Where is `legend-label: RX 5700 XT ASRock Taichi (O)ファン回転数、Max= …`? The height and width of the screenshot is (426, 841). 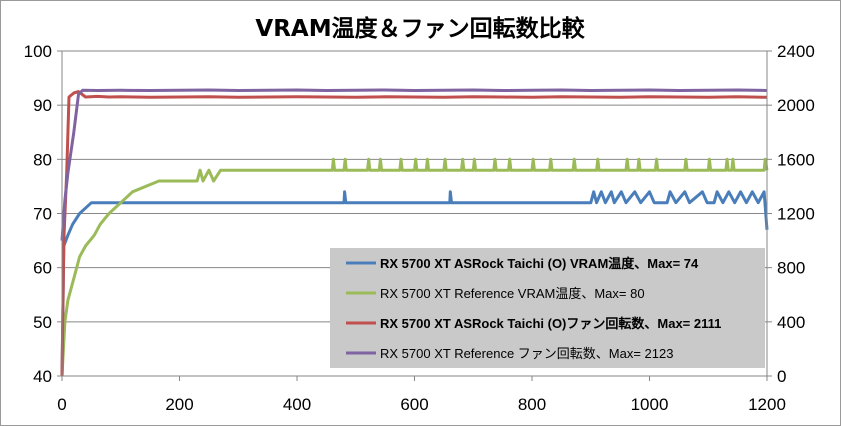 legend-label: RX 5700 XT ASRock Taichi (O)ファン回転数、Max= … is located at coordinates (550, 323).